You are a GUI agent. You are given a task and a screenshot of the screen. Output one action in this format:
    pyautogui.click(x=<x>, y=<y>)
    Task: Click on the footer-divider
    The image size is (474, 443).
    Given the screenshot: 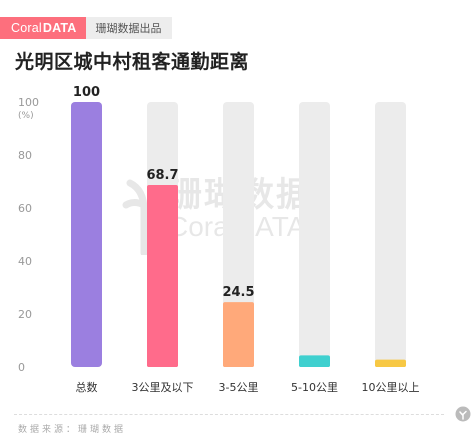 What is the action you would take?
    pyautogui.click(x=229, y=414)
    